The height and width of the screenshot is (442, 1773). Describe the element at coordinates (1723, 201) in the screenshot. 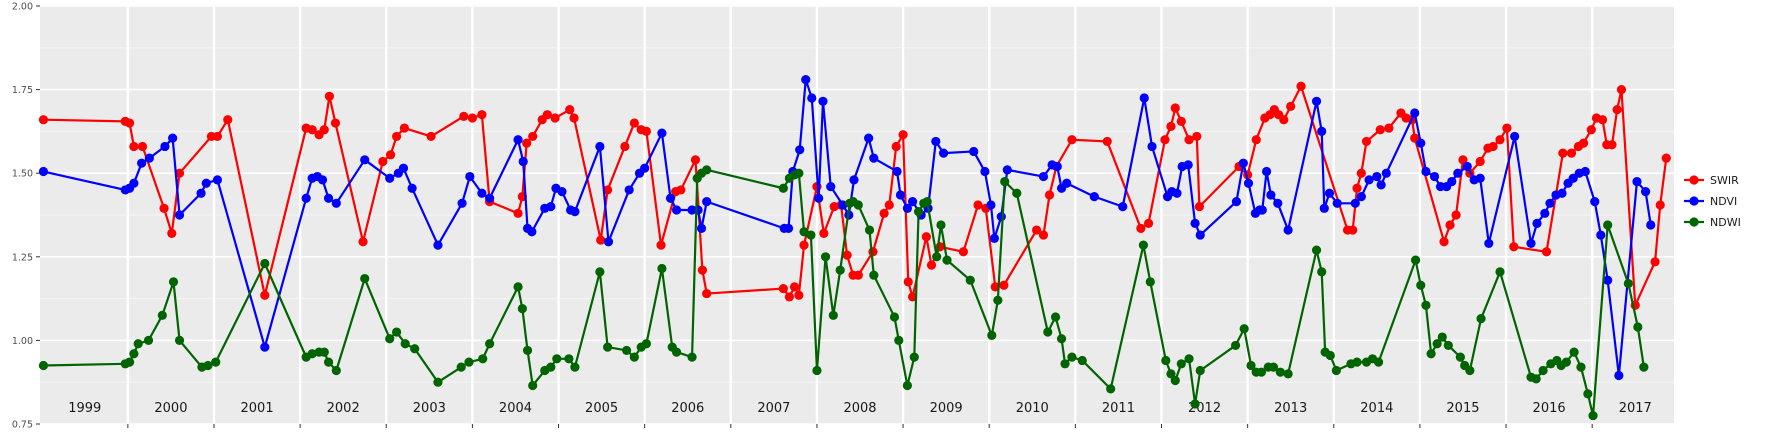

I see `legend-label: NDVI` at that location.